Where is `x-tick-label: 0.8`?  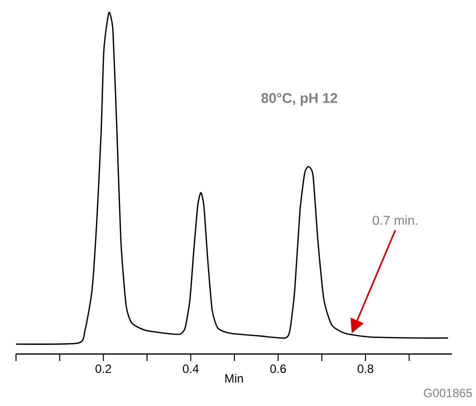 x-tick-label: 0.8 is located at coordinates (366, 368).